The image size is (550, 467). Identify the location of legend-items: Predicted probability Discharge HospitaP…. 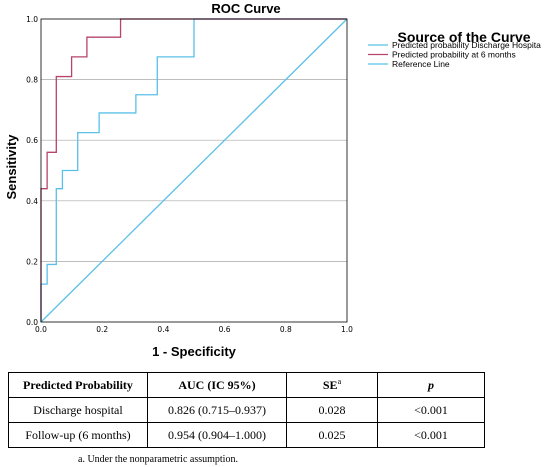
(454, 54).